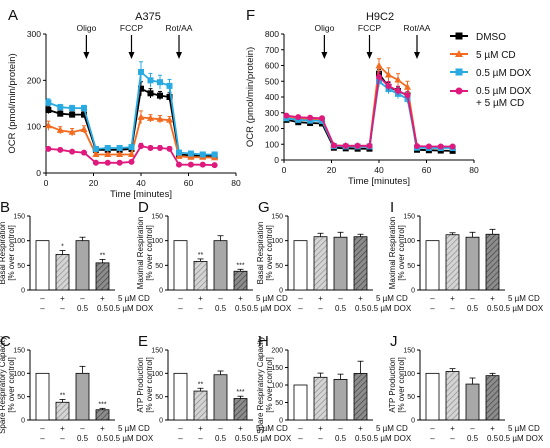 This screenshot has height=448, width=550. What do you see at coordinates (272, 129) in the screenshot?
I see `y-tick-label: 200` at bounding box center [272, 129].